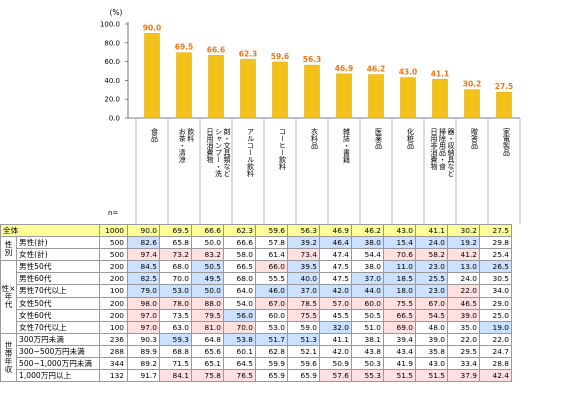 The image size is (561, 400). What do you see at coordinates (335, 230) in the screenshot?
I see `table-cell: 46.9` at bounding box center [335, 230].